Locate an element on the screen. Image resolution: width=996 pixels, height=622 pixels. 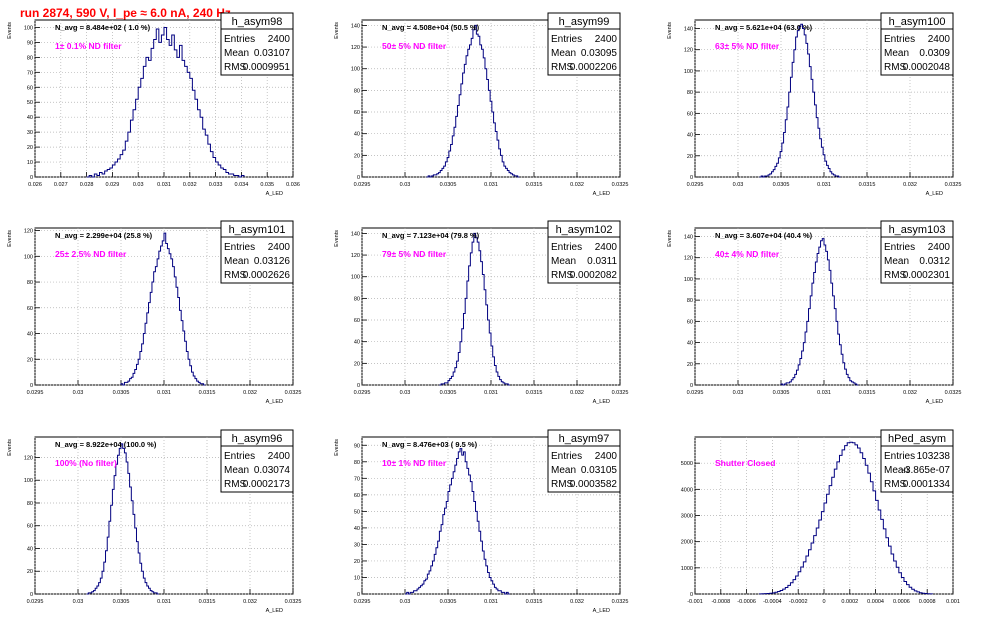
stats-value-mean: -3.865e-07 is located at coordinates (926, 470).